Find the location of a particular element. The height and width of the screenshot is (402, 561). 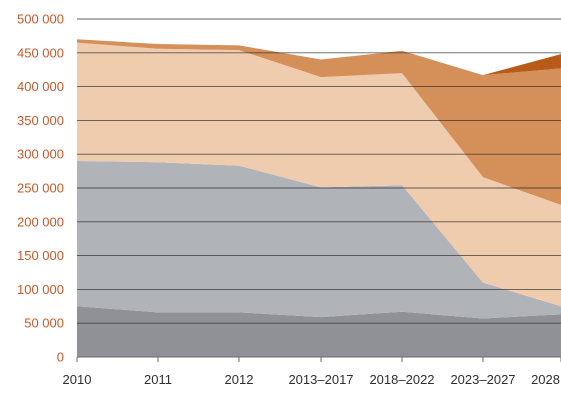

x-tick-label: 2028 is located at coordinates (545, 379).